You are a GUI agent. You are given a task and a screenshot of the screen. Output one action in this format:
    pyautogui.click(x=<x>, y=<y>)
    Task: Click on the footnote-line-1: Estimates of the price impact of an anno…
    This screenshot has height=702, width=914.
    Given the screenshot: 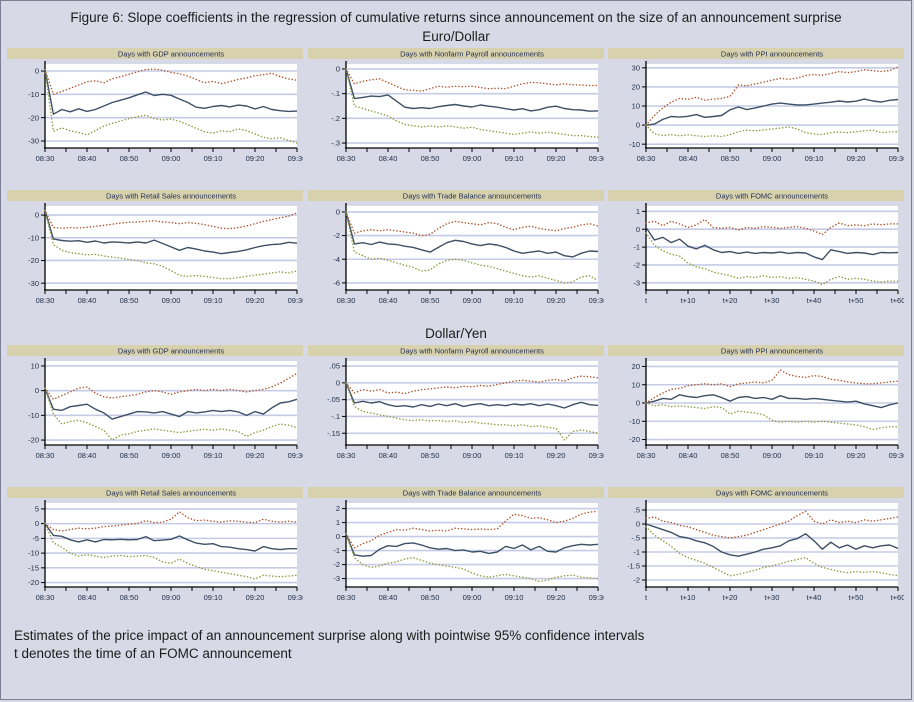 What is the action you would take?
    pyautogui.click(x=329, y=635)
    